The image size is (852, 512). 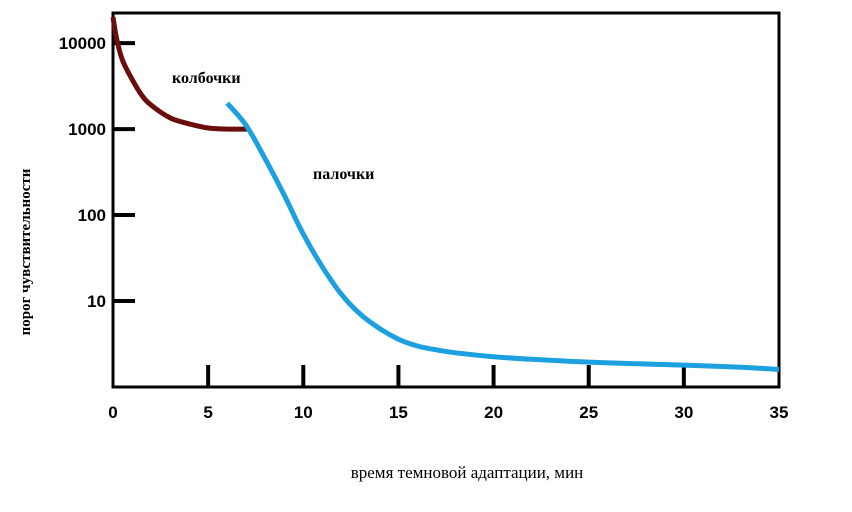 What do you see at coordinates (82, 43) in the screenshot?
I see `y-tick-label-10000: 10000` at bounding box center [82, 43].